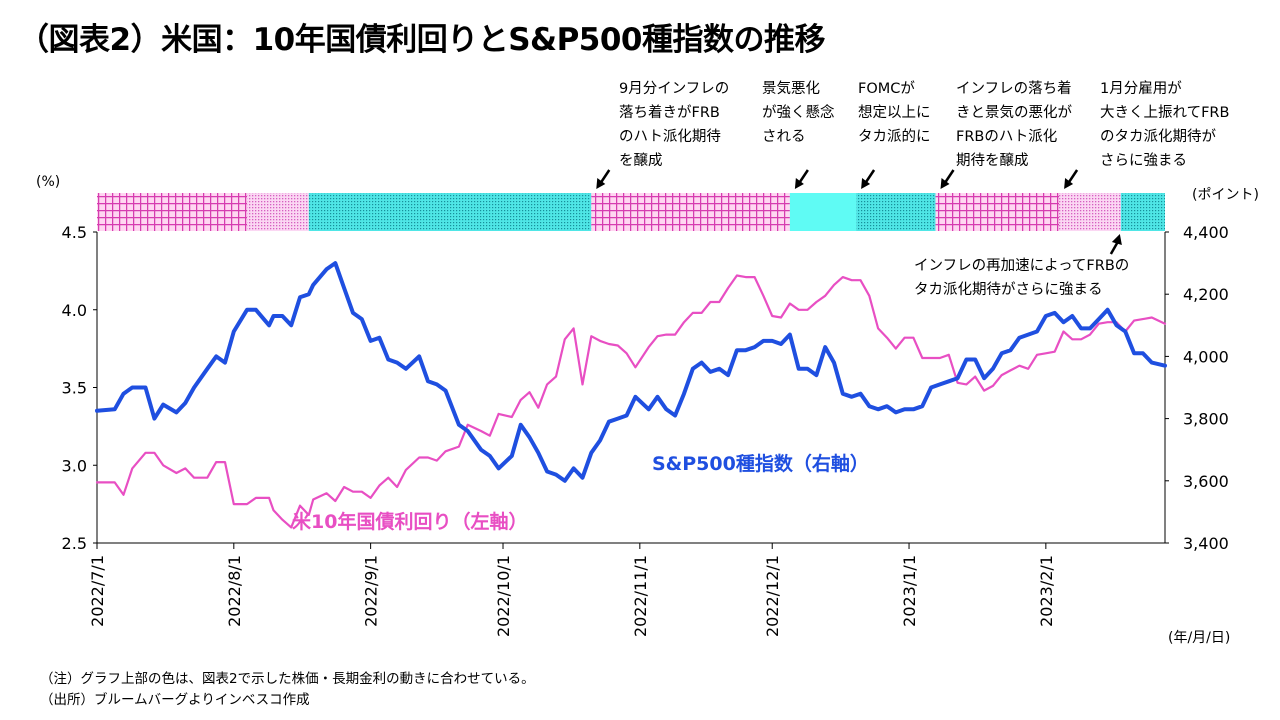  What do you see at coordinates (48, 182) in the screenshot?
I see `left-axis-unit: (%)` at bounding box center [48, 182].